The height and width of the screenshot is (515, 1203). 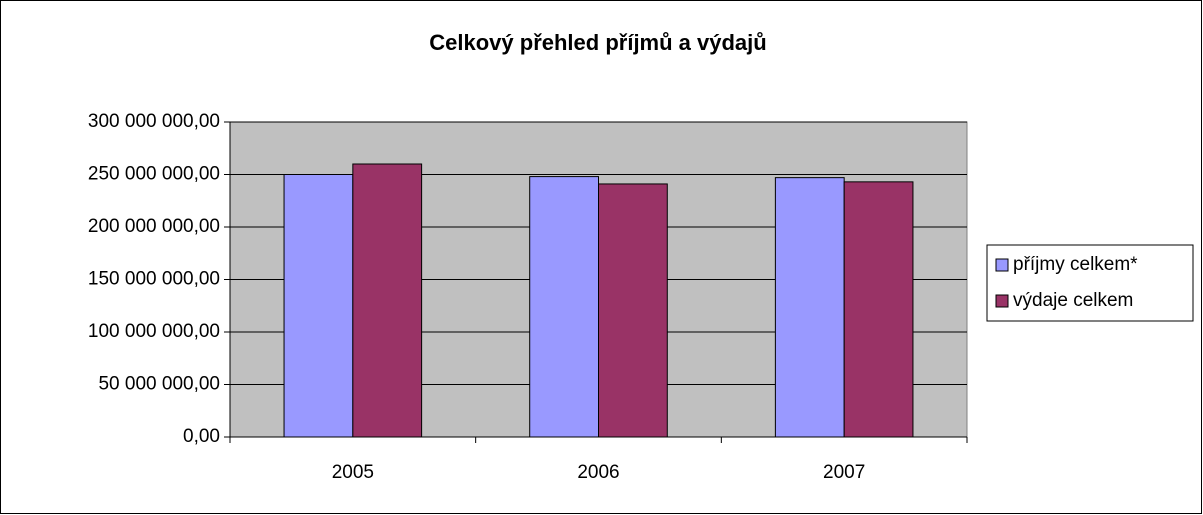 What do you see at coordinates (1090, 283) in the screenshot?
I see `legend-box` at bounding box center [1090, 283].